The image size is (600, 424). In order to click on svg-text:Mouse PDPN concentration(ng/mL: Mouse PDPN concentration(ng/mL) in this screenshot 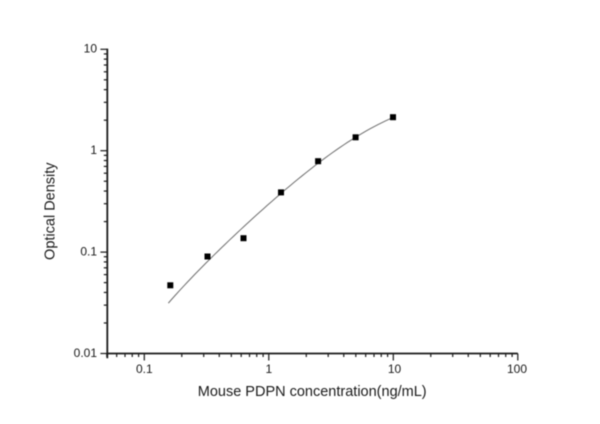, I will do `click(312, 392)`.